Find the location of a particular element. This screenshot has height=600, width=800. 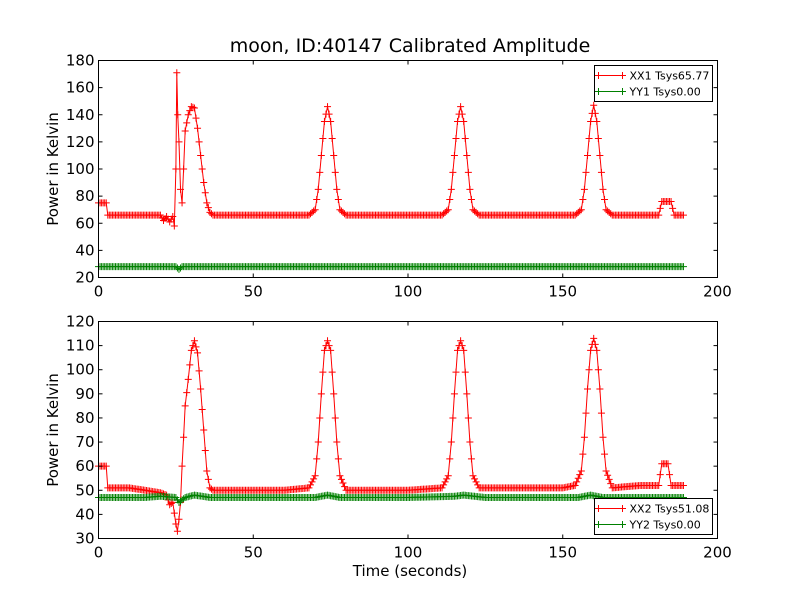

top-legend-entry-0: XX1 Tsys65.77 is located at coordinates (652, 76).